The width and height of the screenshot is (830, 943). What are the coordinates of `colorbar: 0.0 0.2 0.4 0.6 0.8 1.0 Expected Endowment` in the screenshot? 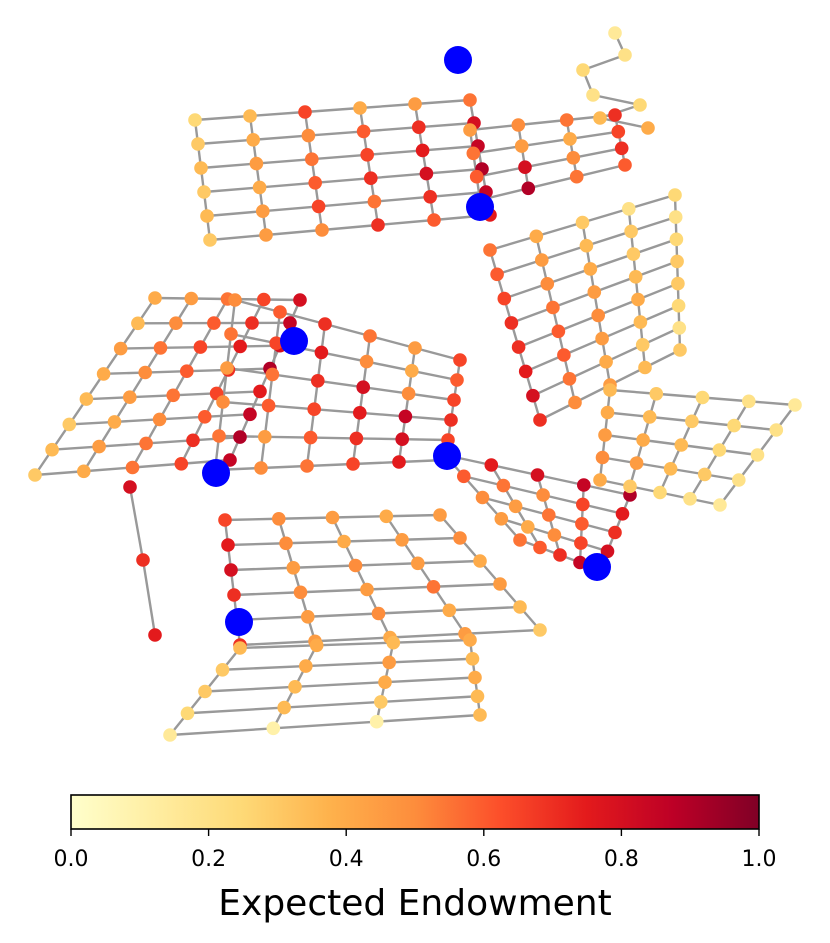 It's located at (415, 859).